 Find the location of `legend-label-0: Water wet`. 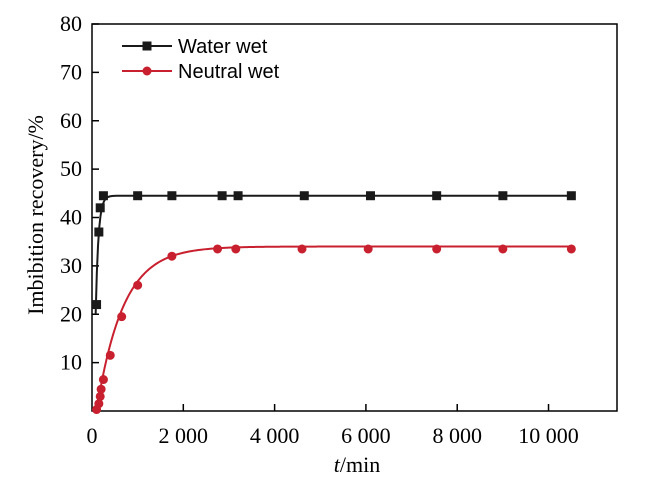

legend-label-0: Water wet is located at coordinates (223, 47).